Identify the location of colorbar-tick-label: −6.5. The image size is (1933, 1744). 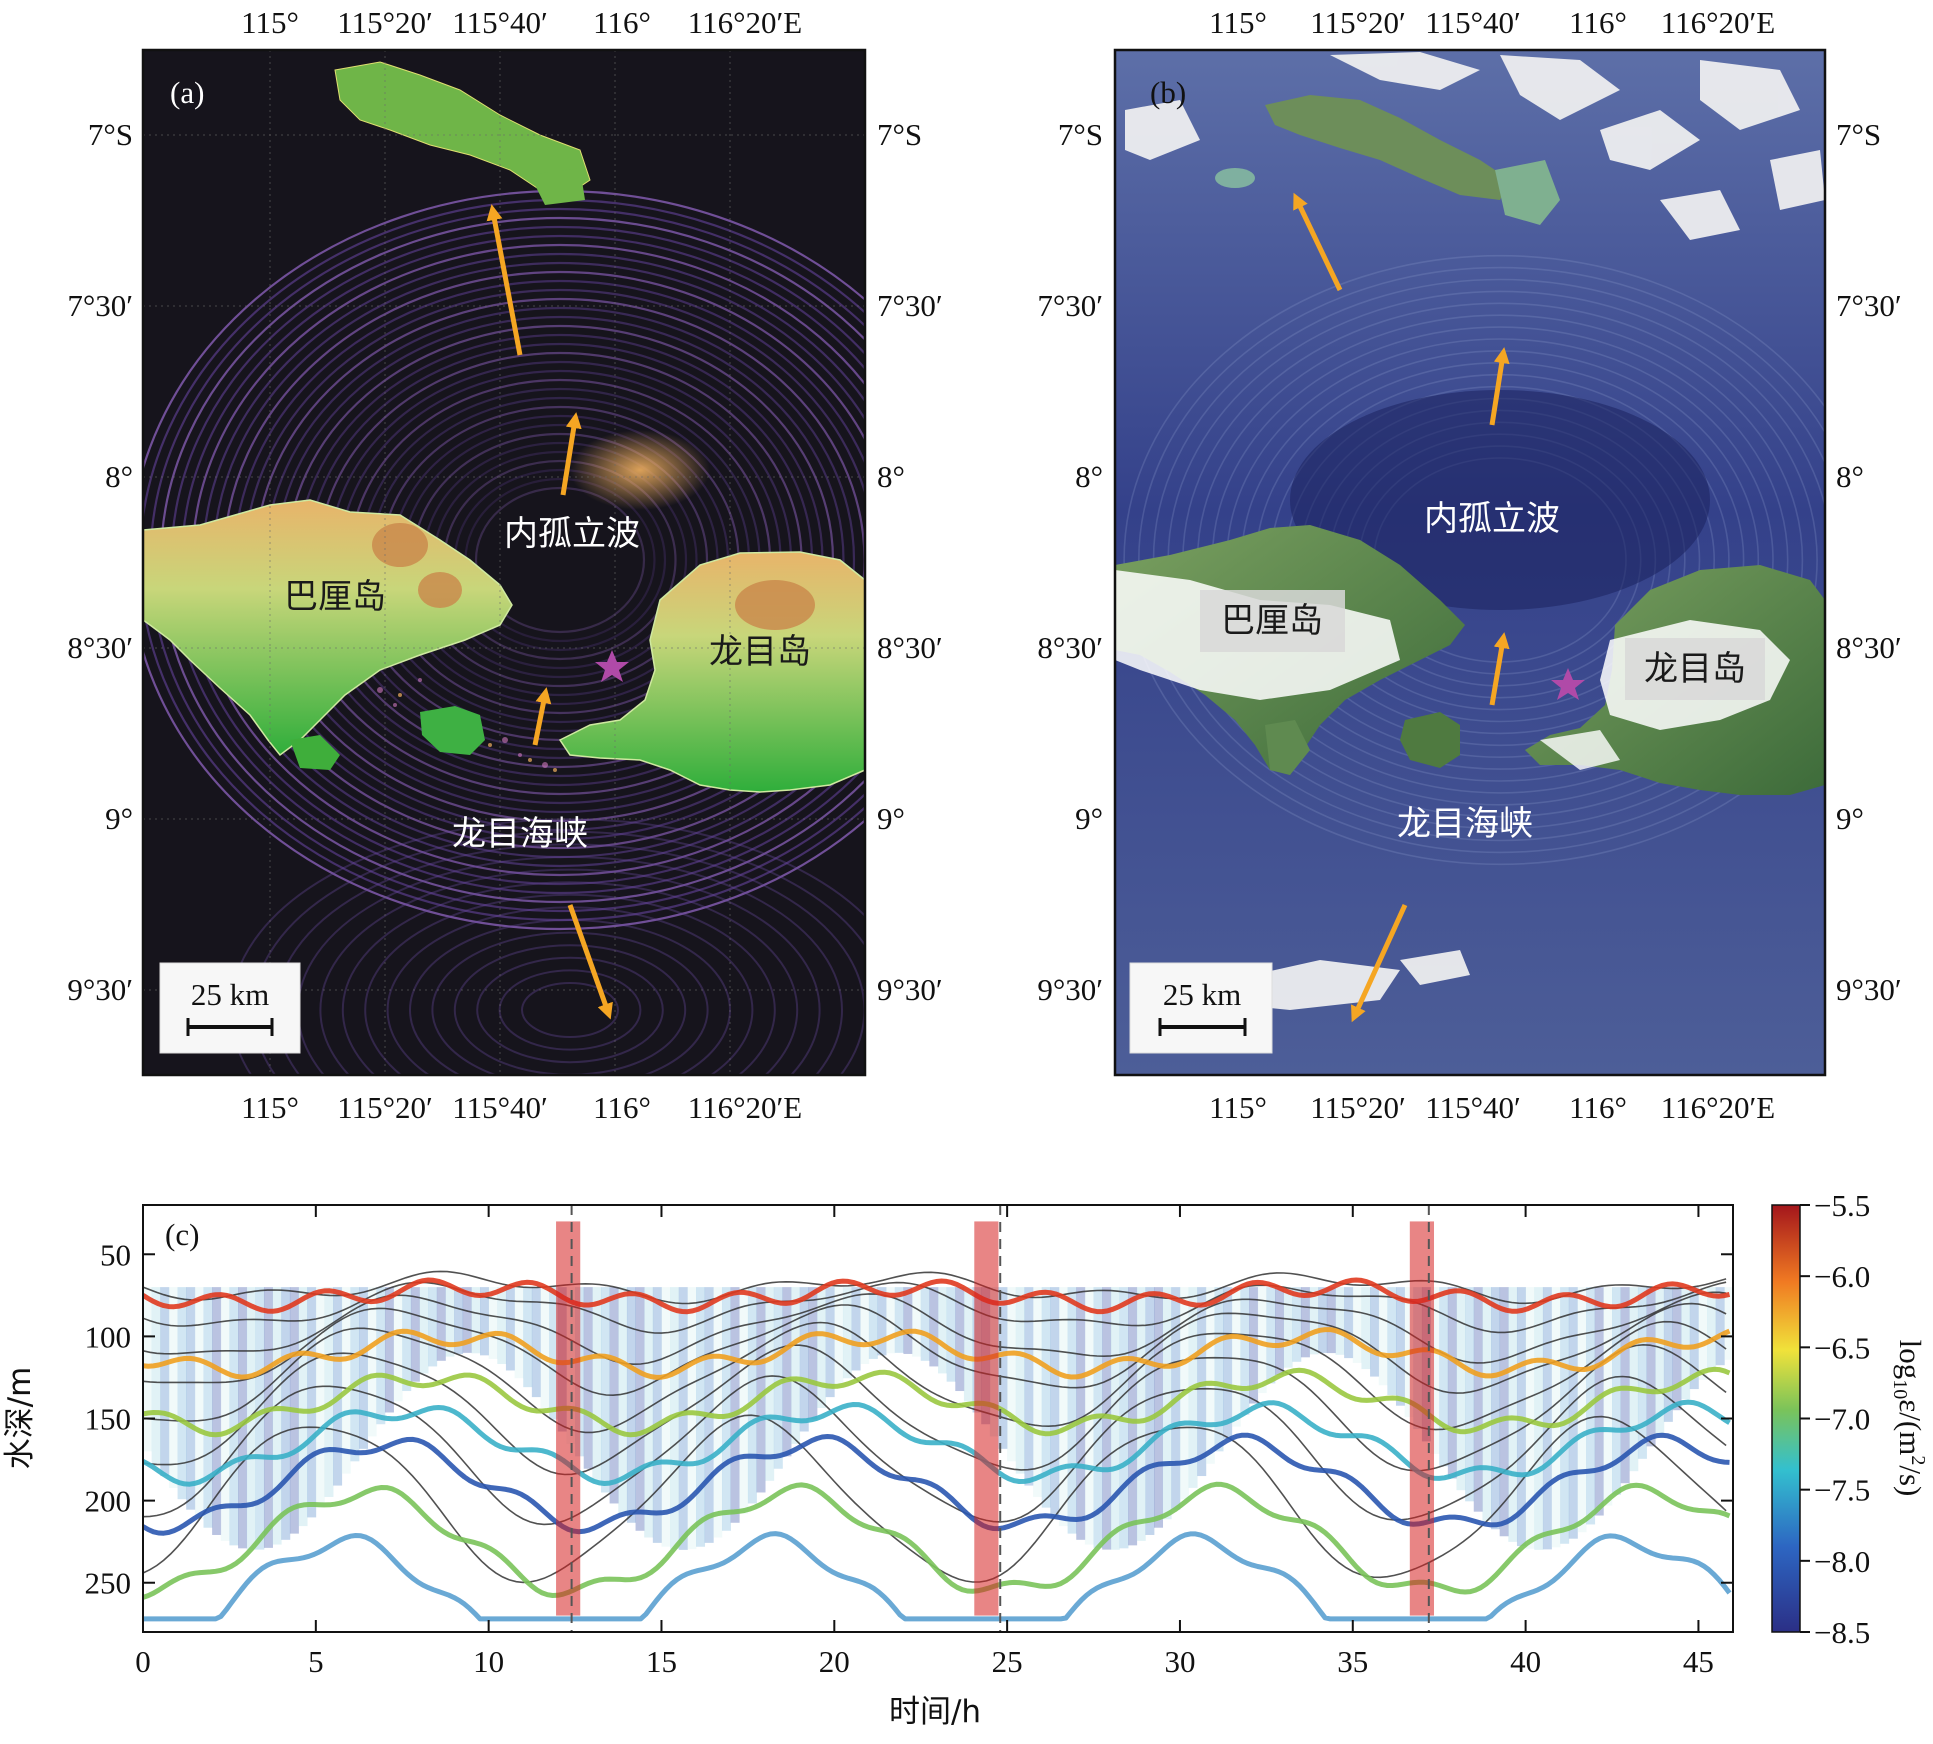
(1842, 1347).